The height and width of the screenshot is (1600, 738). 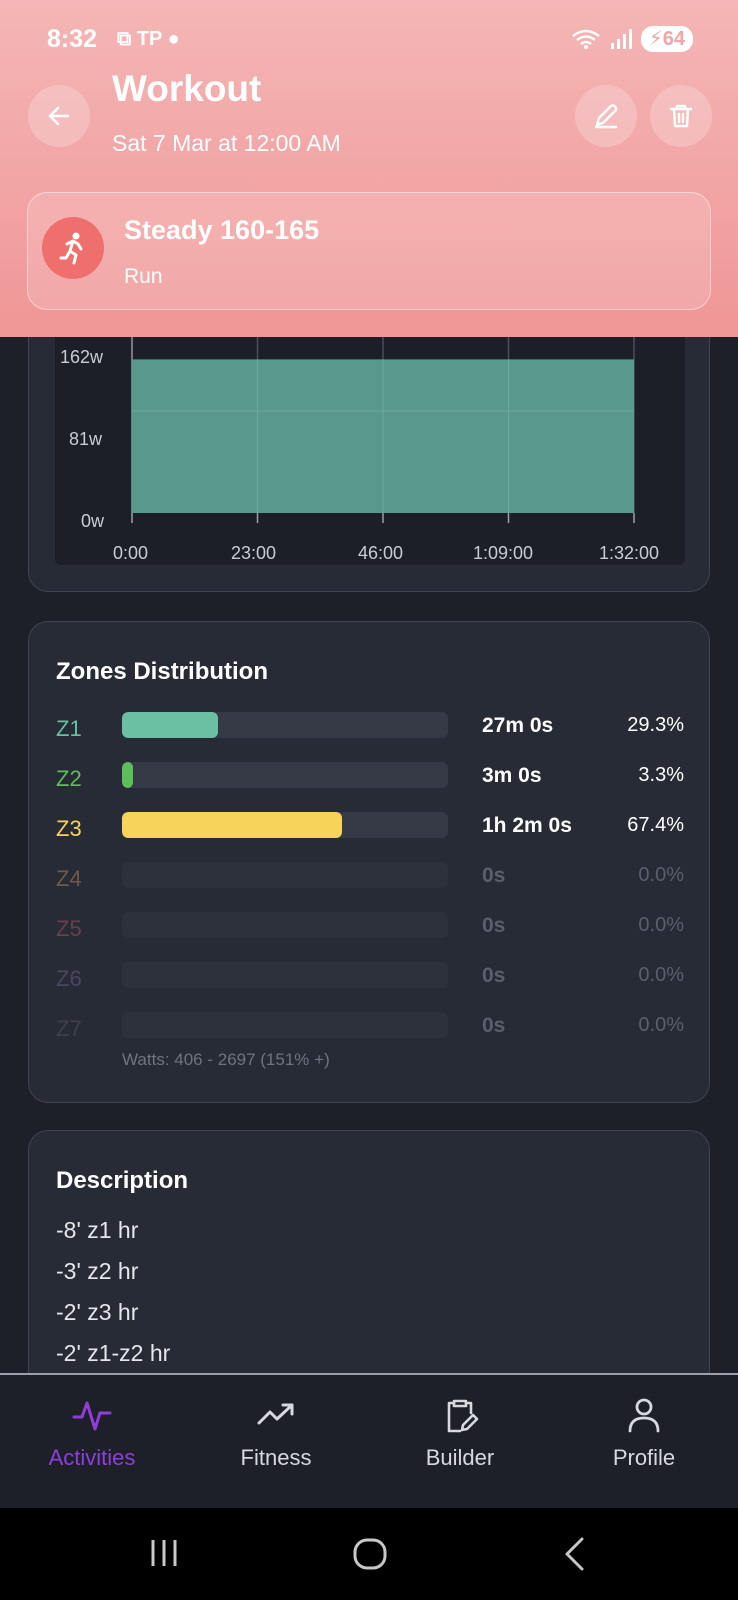 What do you see at coordinates (585, 39) in the screenshot?
I see `wifi-icon` at bounding box center [585, 39].